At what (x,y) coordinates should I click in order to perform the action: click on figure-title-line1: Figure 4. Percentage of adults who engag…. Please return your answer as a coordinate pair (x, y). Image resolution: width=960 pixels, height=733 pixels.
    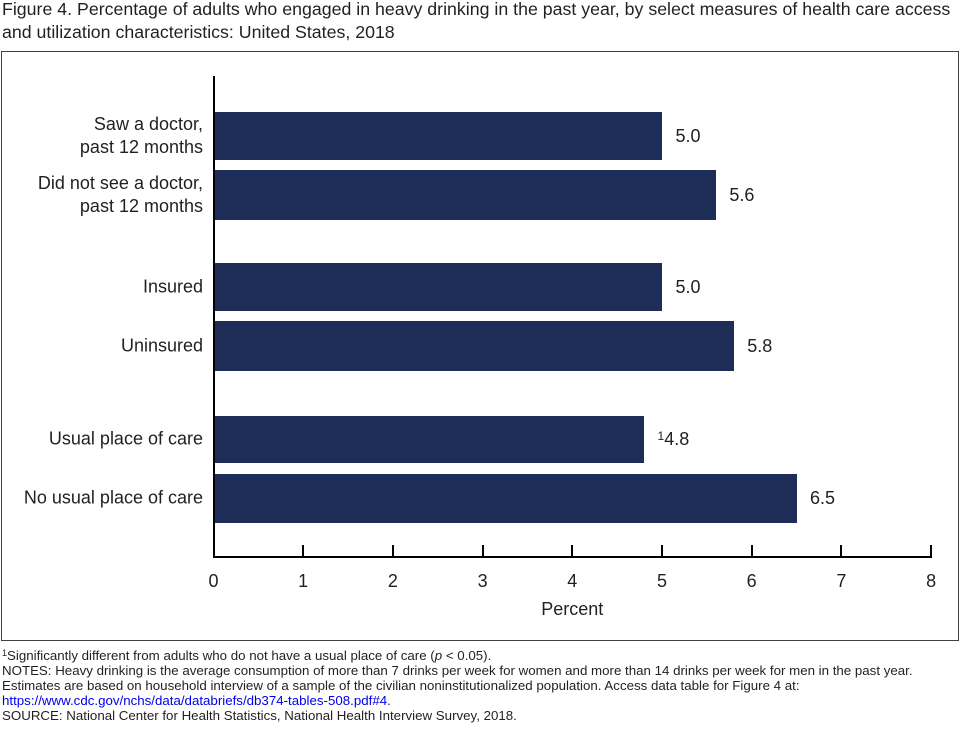
    Looking at the image, I should click on (476, 9).